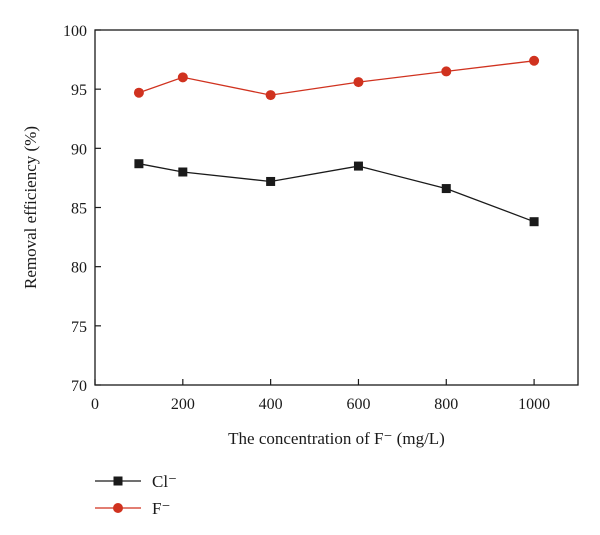 Image resolution: width=600 pixels, height=535 pixels. I want to click on y-tick-label: 90, so click(79, 149).